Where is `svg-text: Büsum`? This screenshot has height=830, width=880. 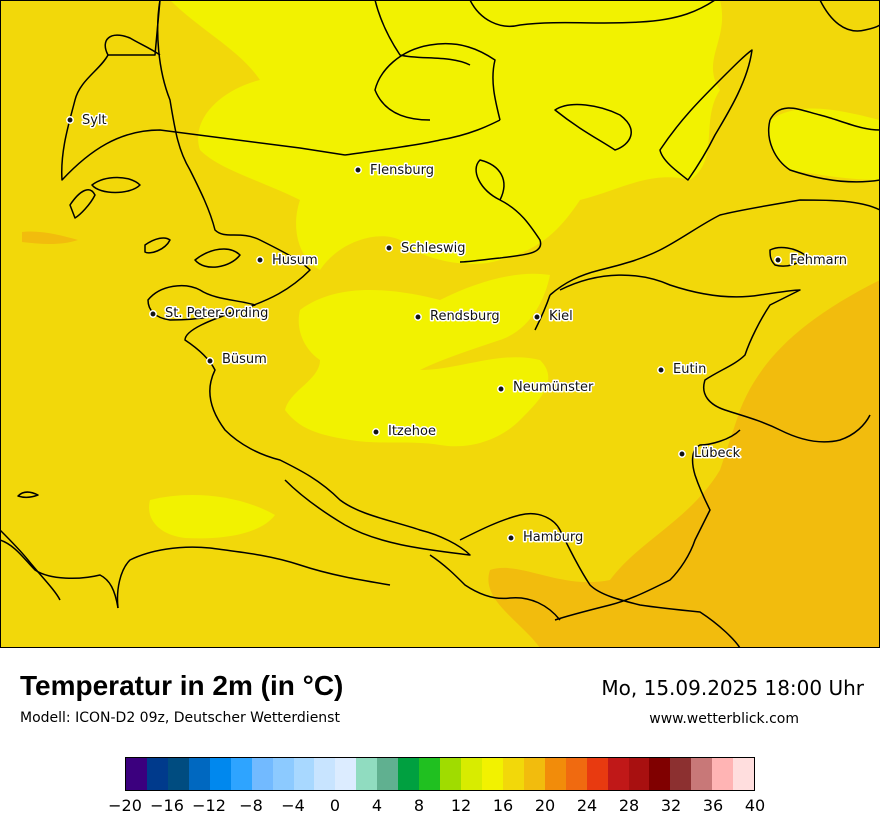
svg-text: Büsum is located at coordinates (244, 359).